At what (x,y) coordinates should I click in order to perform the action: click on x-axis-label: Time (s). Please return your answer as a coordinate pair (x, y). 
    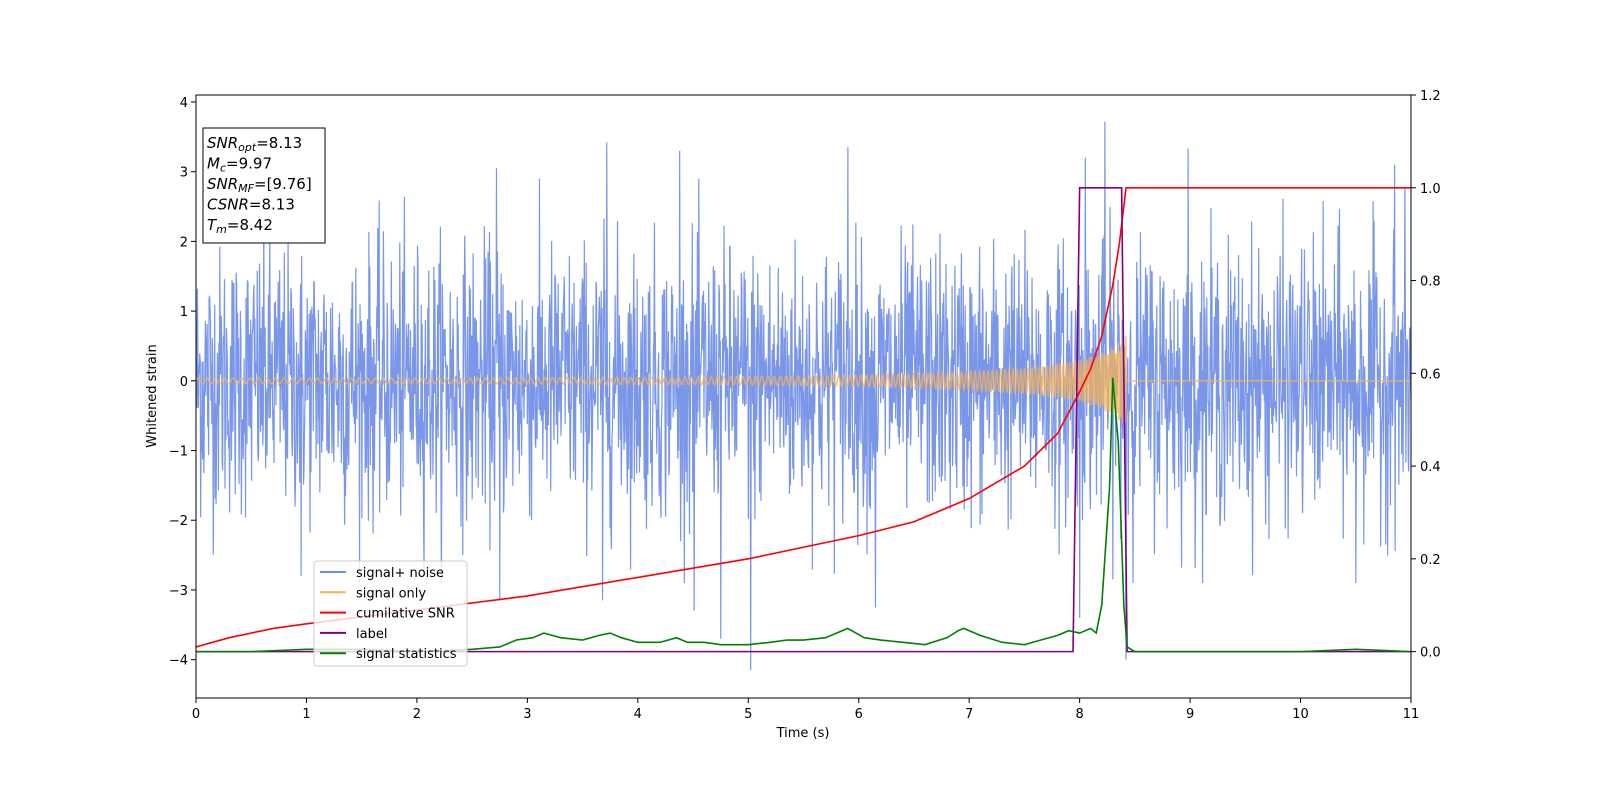
    Looking at the image, I should click on (803, 733).